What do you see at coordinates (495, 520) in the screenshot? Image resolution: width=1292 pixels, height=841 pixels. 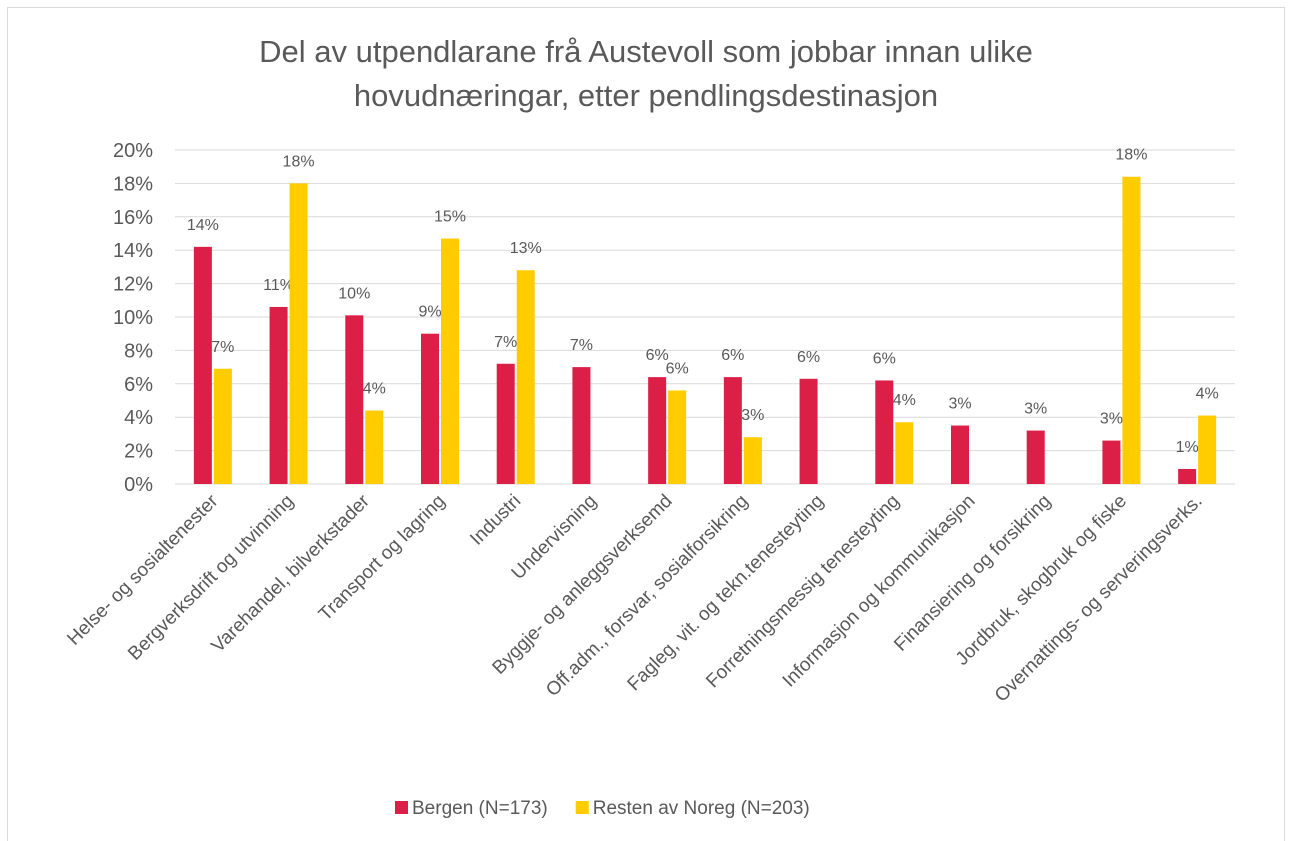 I see `x-tick-label: Industri` at bounding box center [495, 520].